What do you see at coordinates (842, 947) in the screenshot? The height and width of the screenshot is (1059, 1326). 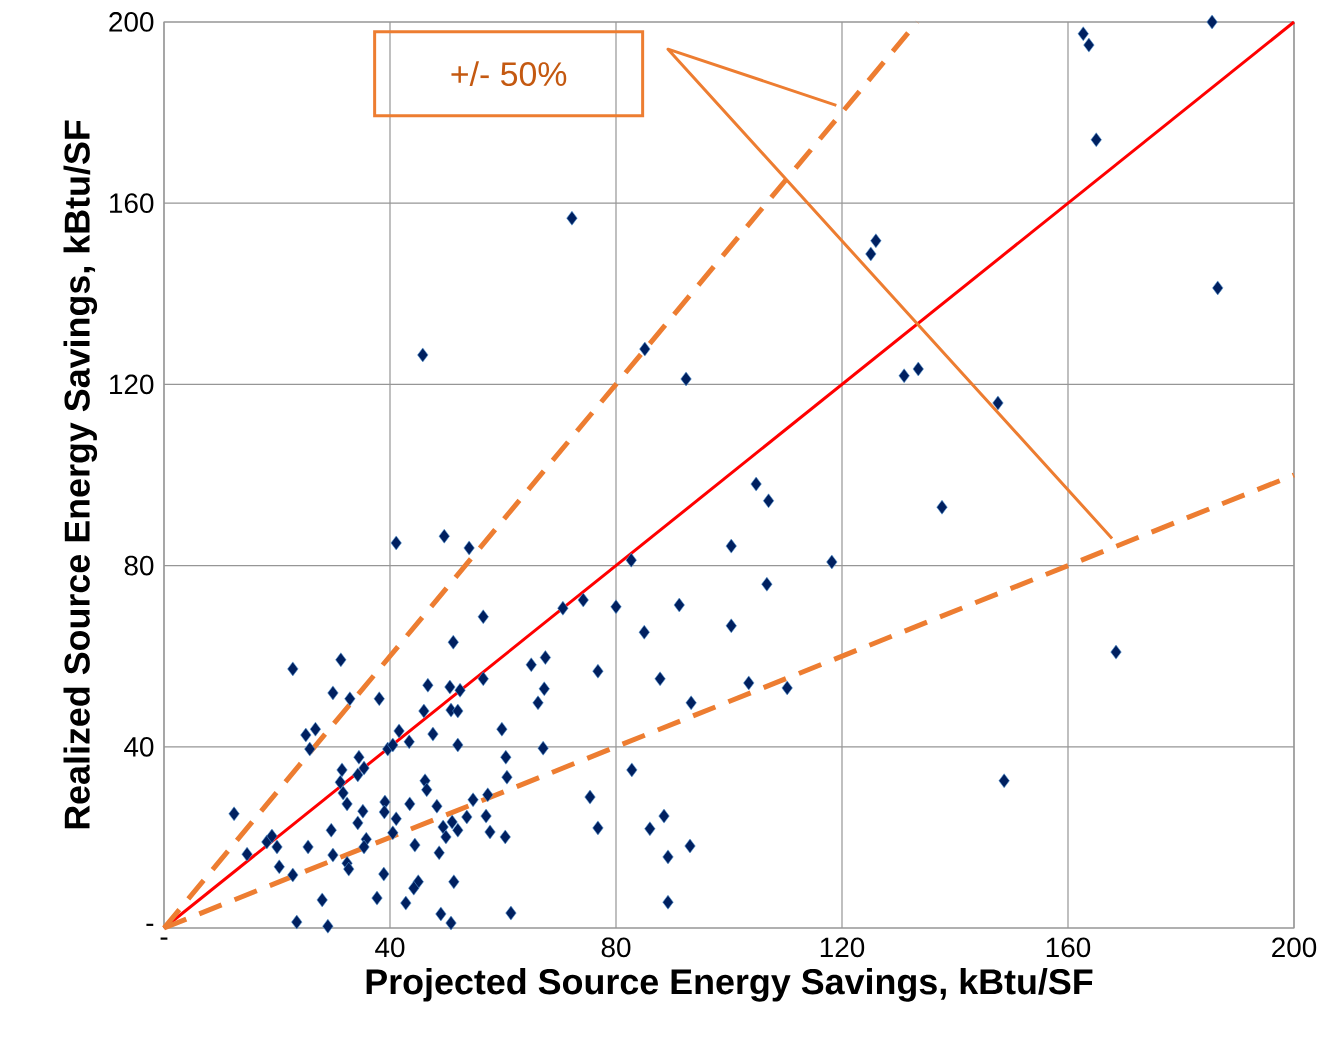 I see `x-tick-label: 120` at bounding box center [842, 947].